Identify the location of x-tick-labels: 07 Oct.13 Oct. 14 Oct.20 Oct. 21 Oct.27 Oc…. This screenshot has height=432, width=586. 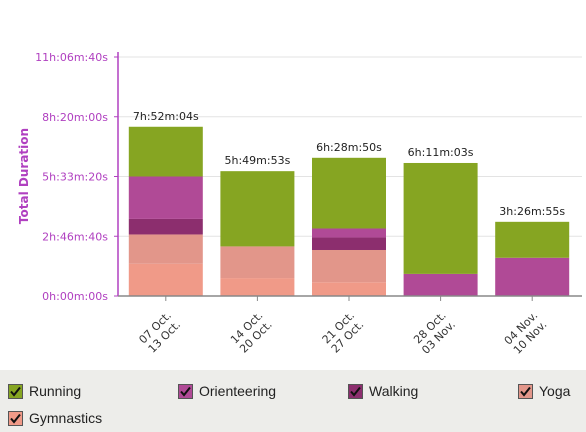
(342, 333).